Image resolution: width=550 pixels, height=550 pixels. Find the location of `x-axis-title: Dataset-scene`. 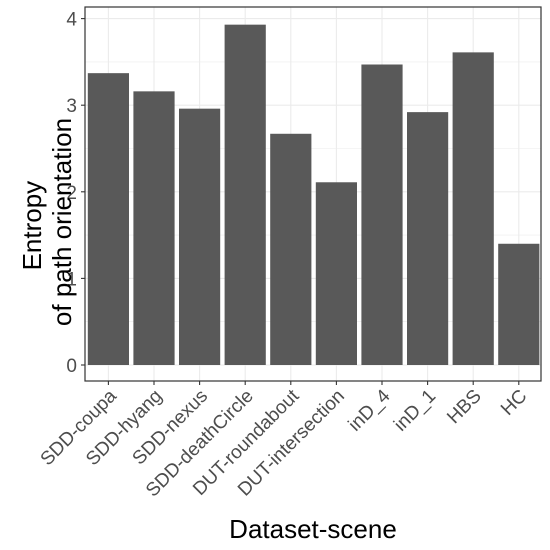

x-axis-title: Dataset-scene is located at coordinates (313, 529).